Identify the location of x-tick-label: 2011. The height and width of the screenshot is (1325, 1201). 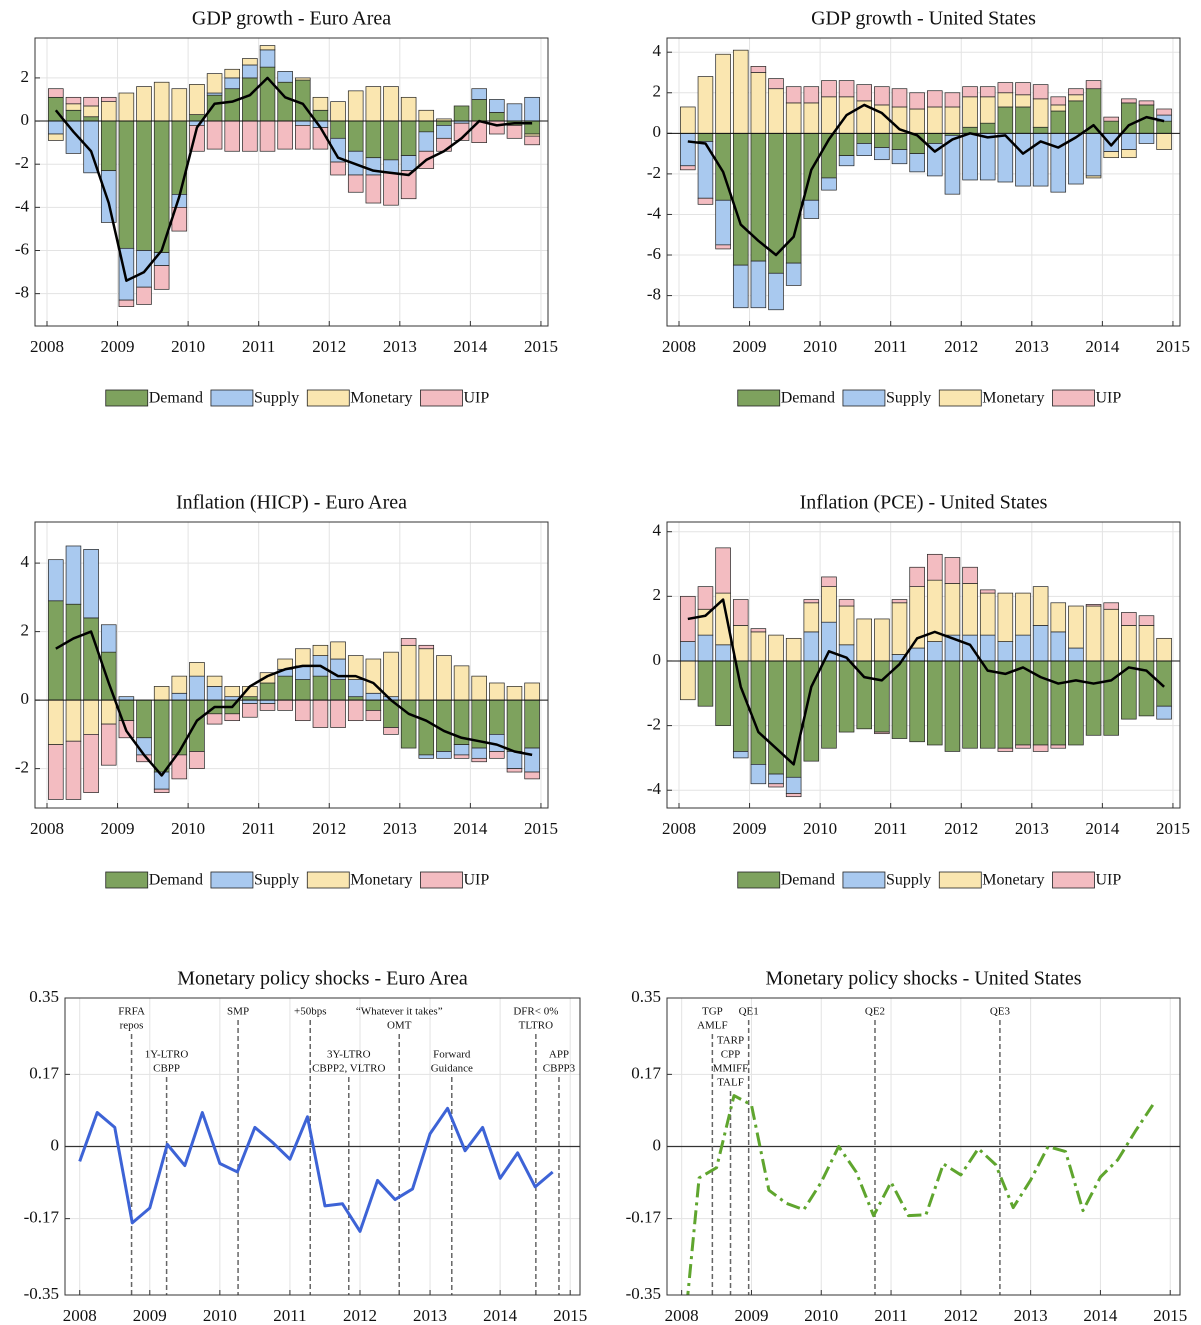
(890, 1315).